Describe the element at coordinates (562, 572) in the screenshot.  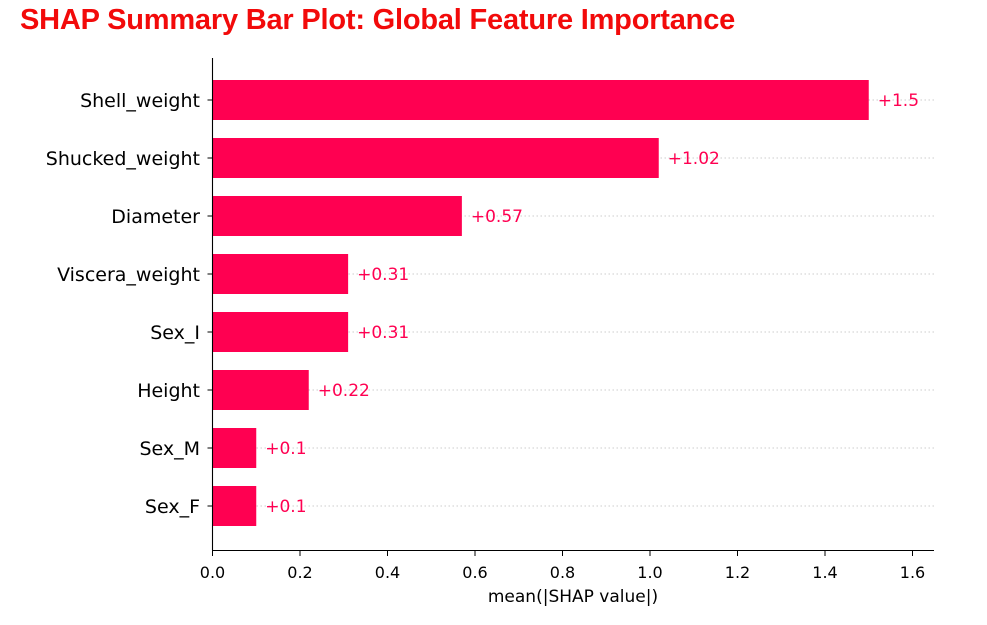
I see `x-tick-label: 0.8` at that location.